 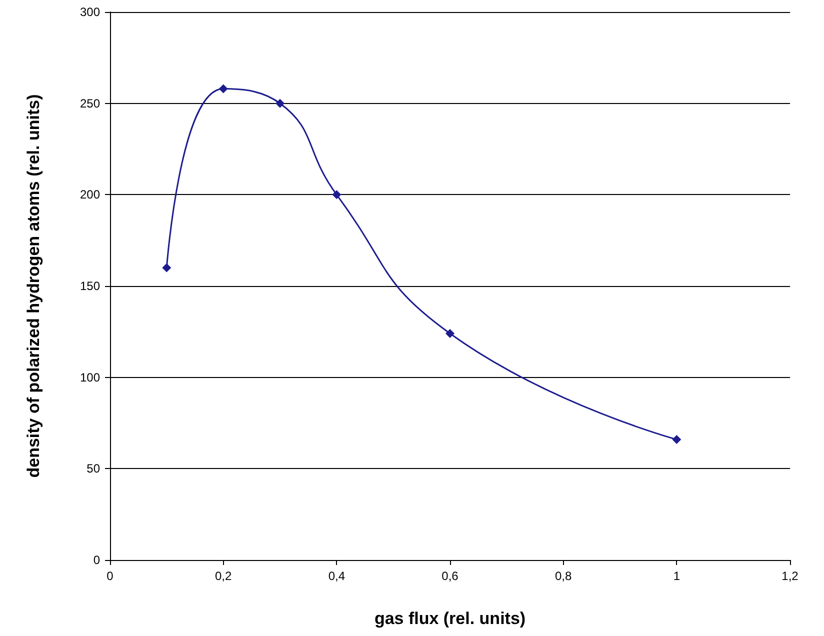 I want to click on y-tick-label: 200, so click(x=90, y=195).